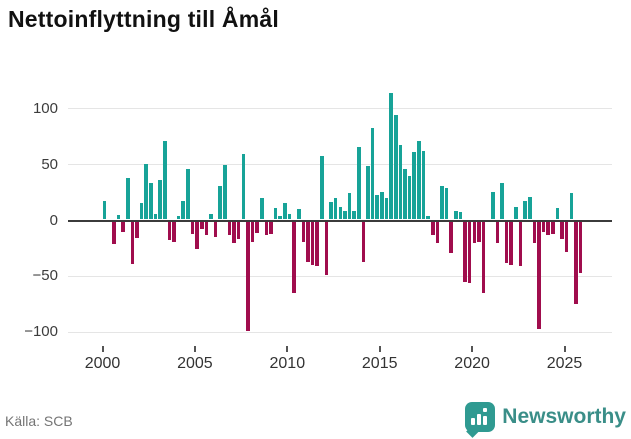 The width and height of the screenshot is (631, 439). What do you see at coordinates (340, 276) in the screenshot?
I see `gridline-y--50` at bounding box center [340, 276].